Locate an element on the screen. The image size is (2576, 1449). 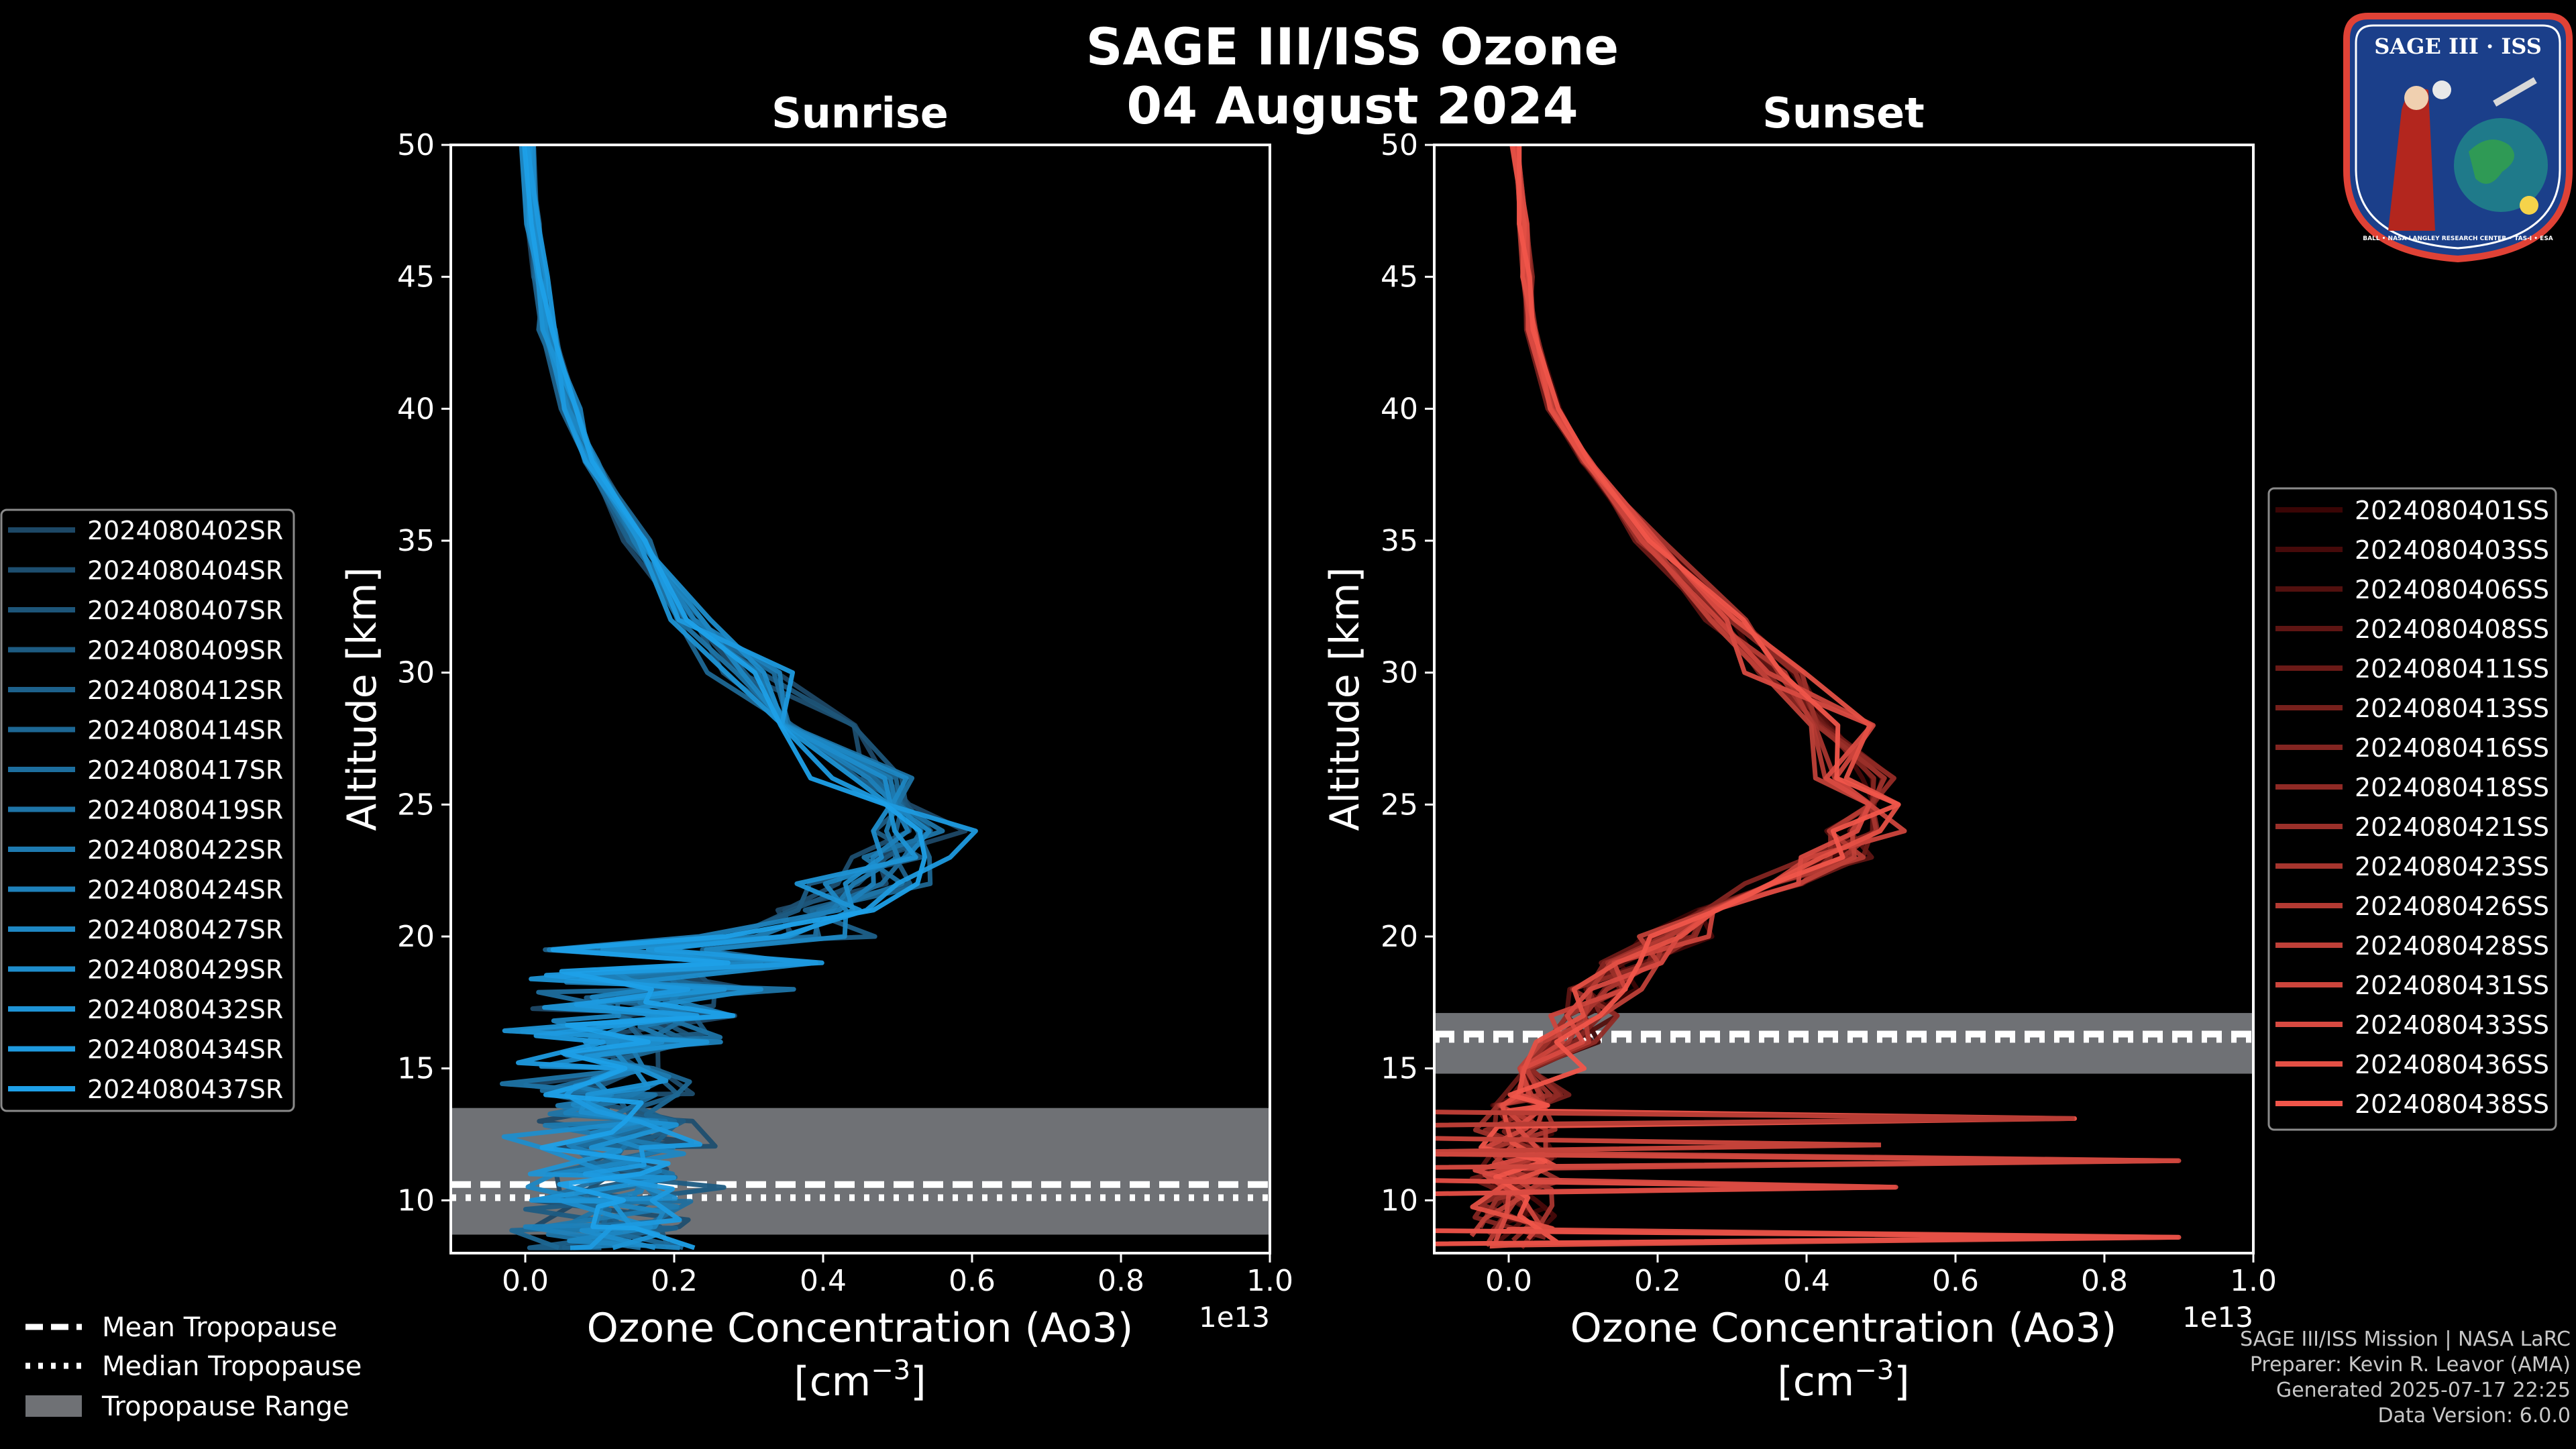
ss-ytick-label: 10 is located at coordinates (1399, 1200).